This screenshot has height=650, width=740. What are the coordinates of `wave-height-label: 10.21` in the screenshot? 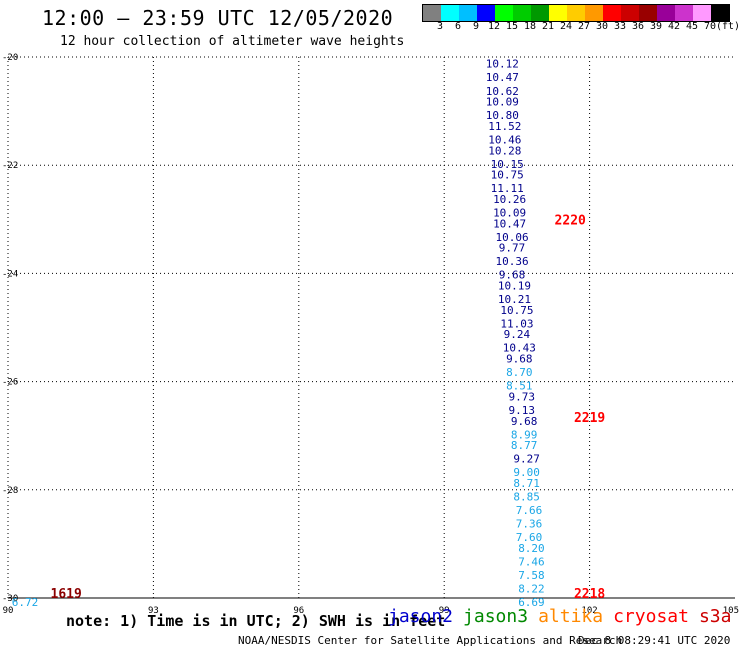 It's located at (514, 299).